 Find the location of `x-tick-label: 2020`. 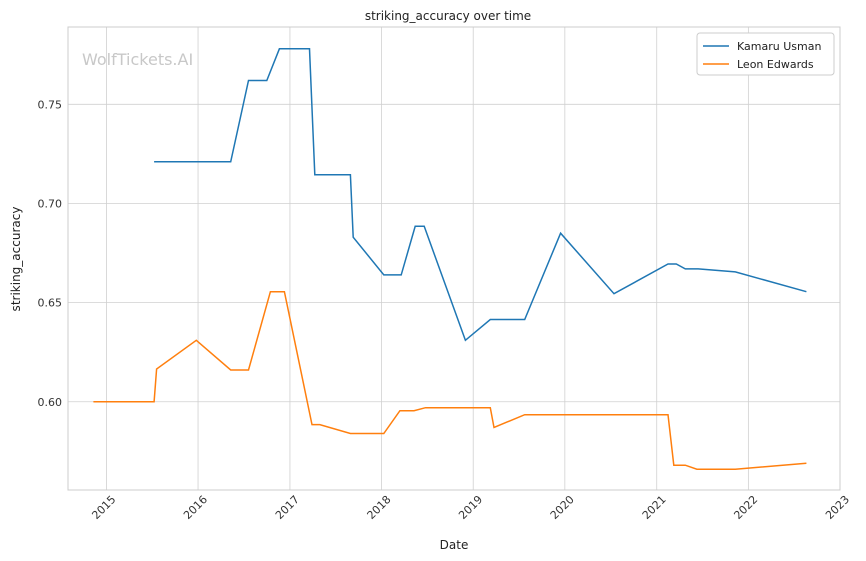

x-tick-label: 2020 is located at coordinates (562, 507).